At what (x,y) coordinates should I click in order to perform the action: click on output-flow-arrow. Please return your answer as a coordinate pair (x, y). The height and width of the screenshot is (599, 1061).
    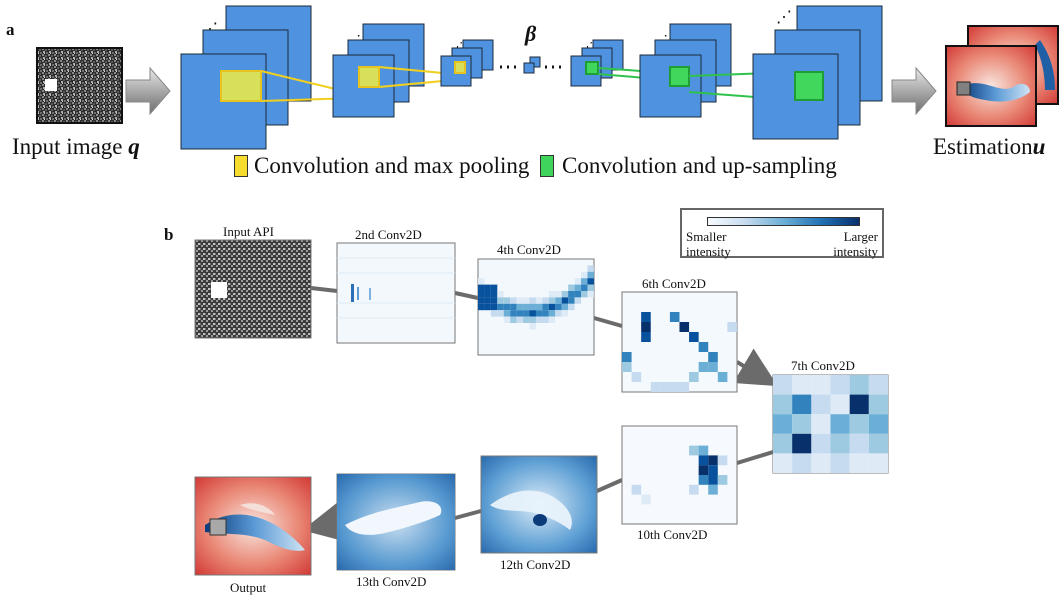
    Looking at the image, I should click on (914, 91).